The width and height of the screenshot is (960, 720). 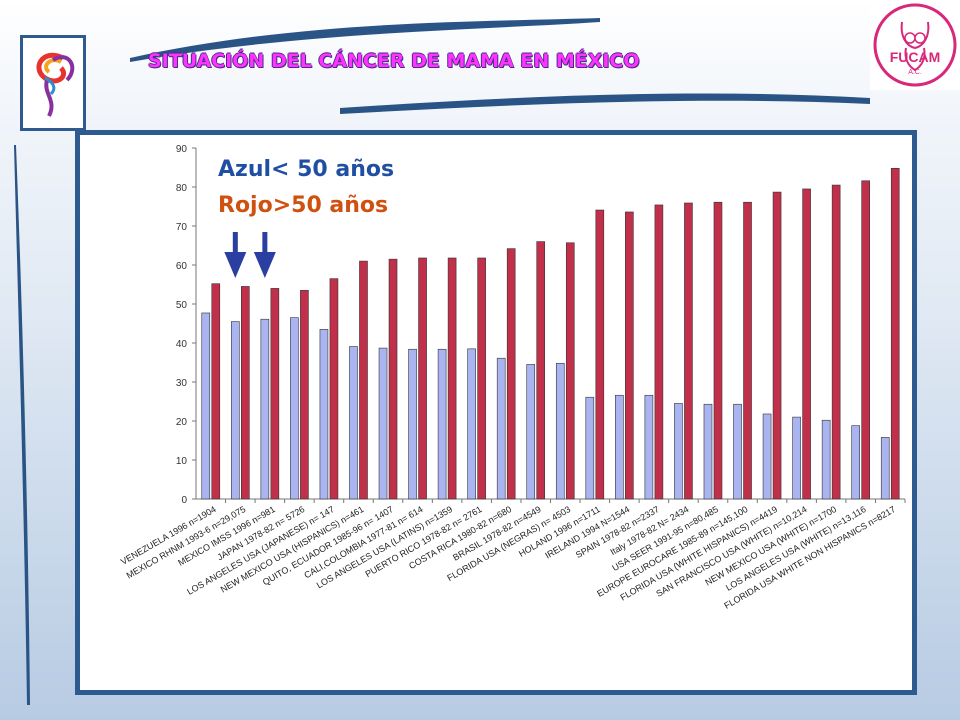 What do you see at coordinates (182, 188) in the screenshot?
I see `y-tick-label: 80` at bounding box center [182, 188].